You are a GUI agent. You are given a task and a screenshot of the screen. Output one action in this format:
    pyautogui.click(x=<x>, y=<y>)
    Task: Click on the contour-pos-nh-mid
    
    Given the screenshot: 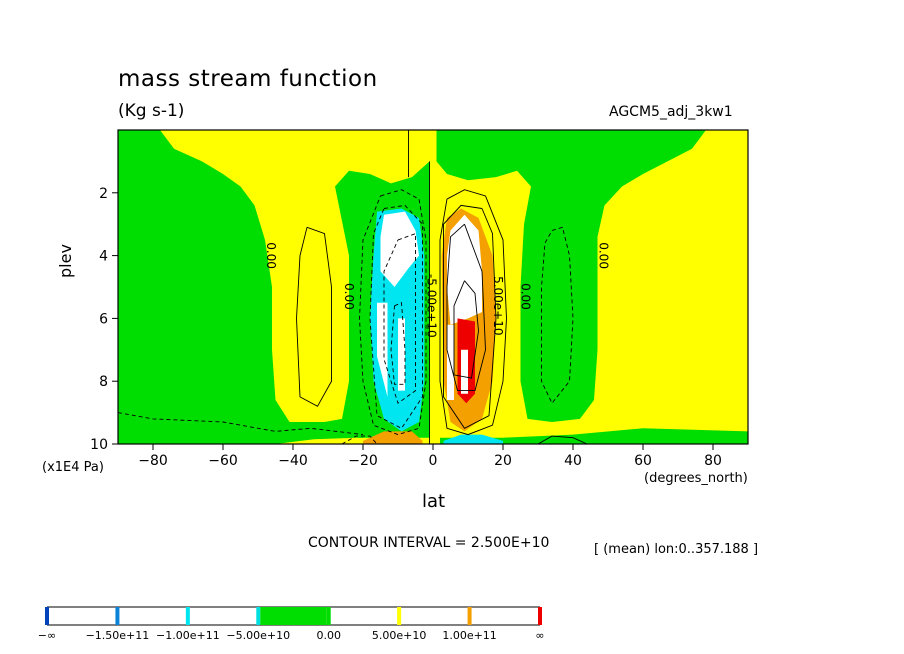 What is the action you would take?
    pyautogui.click(x=470, y=316)
    